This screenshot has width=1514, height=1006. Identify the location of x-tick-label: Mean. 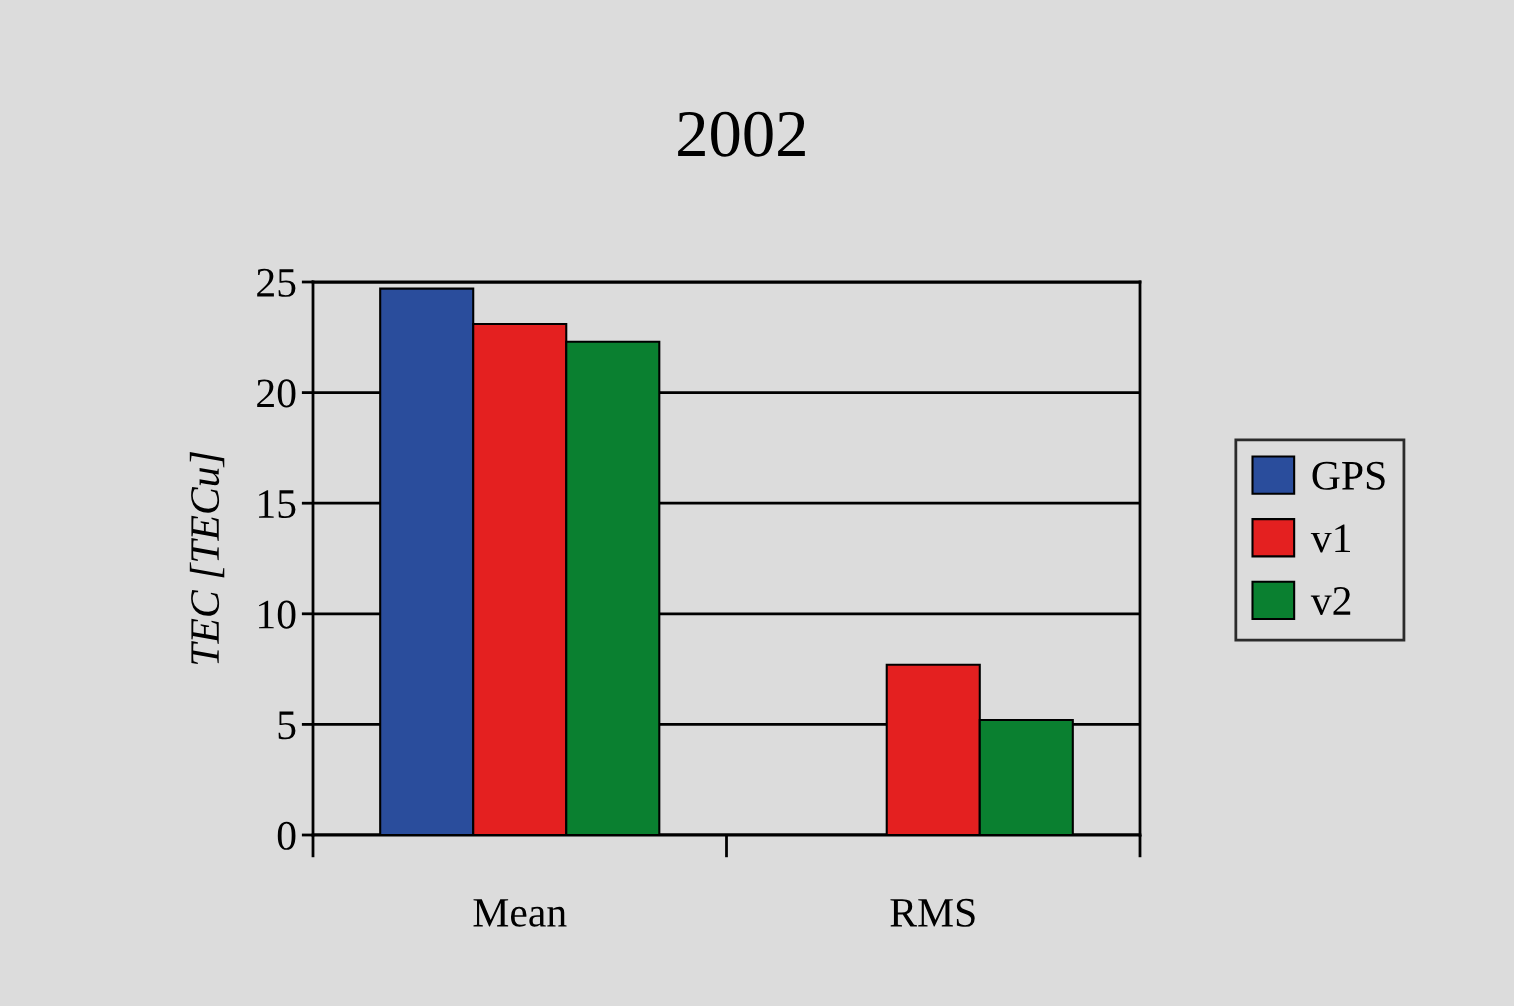
(520, 913).